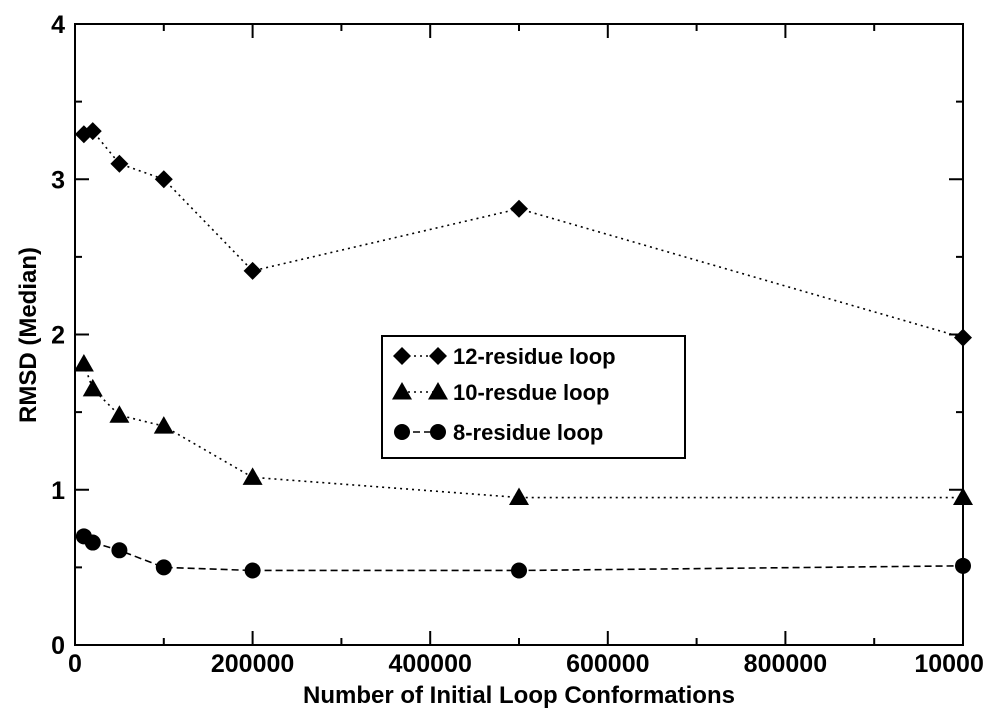  I want to click on legend-label: 10-resdue loop, so click(531, 392).